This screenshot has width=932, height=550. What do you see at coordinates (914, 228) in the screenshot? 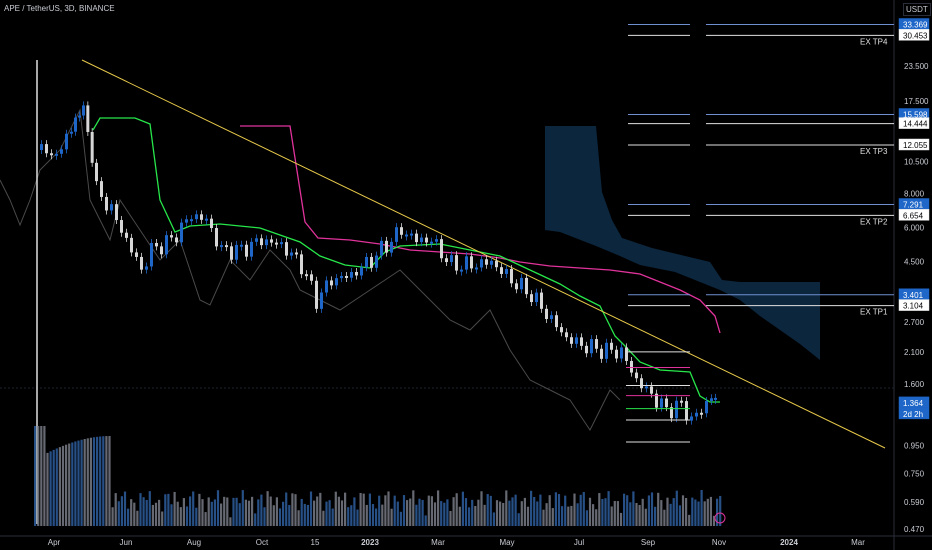
I see `price-tick: 6.000` at bounding box center [914, 228].